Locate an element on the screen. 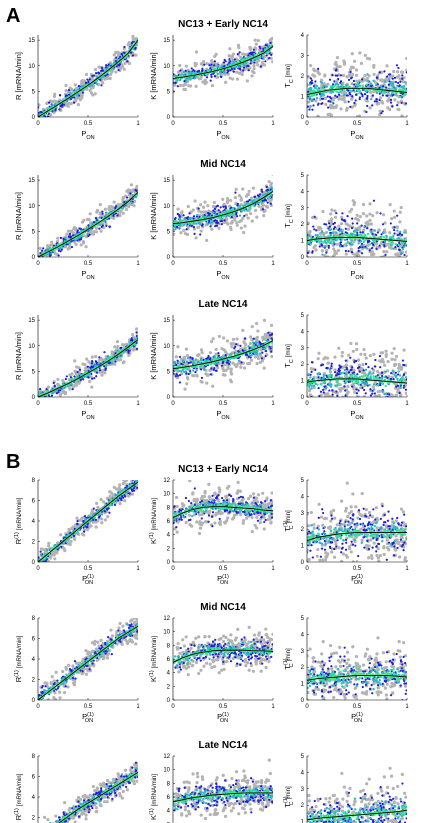 The width and height of the screenshot is (427, 823). x-tick-label: 0 is located at coordinates (173, 264).